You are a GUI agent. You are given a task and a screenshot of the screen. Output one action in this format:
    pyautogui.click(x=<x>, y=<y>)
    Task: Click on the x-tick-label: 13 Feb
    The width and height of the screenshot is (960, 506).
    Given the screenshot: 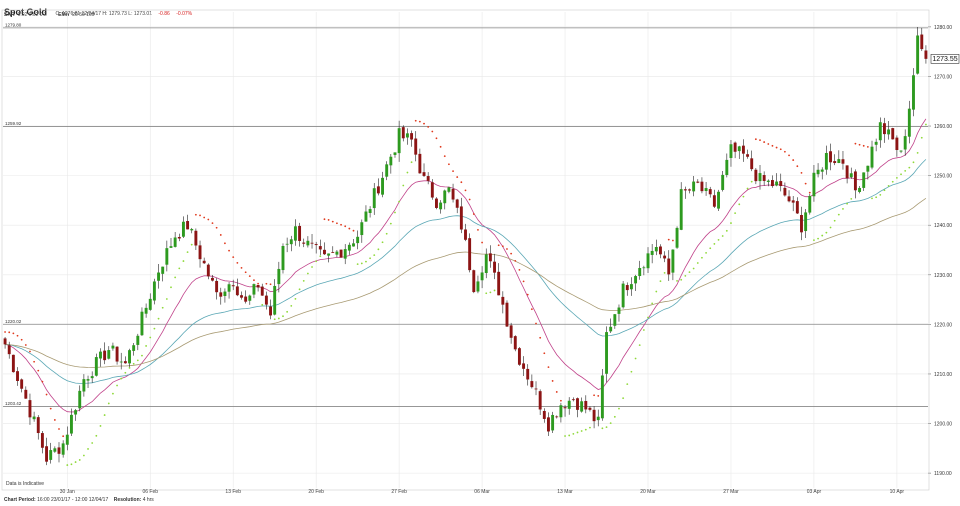 What is the action you would take?
    pyautogui.click(x=233, y=492)
    